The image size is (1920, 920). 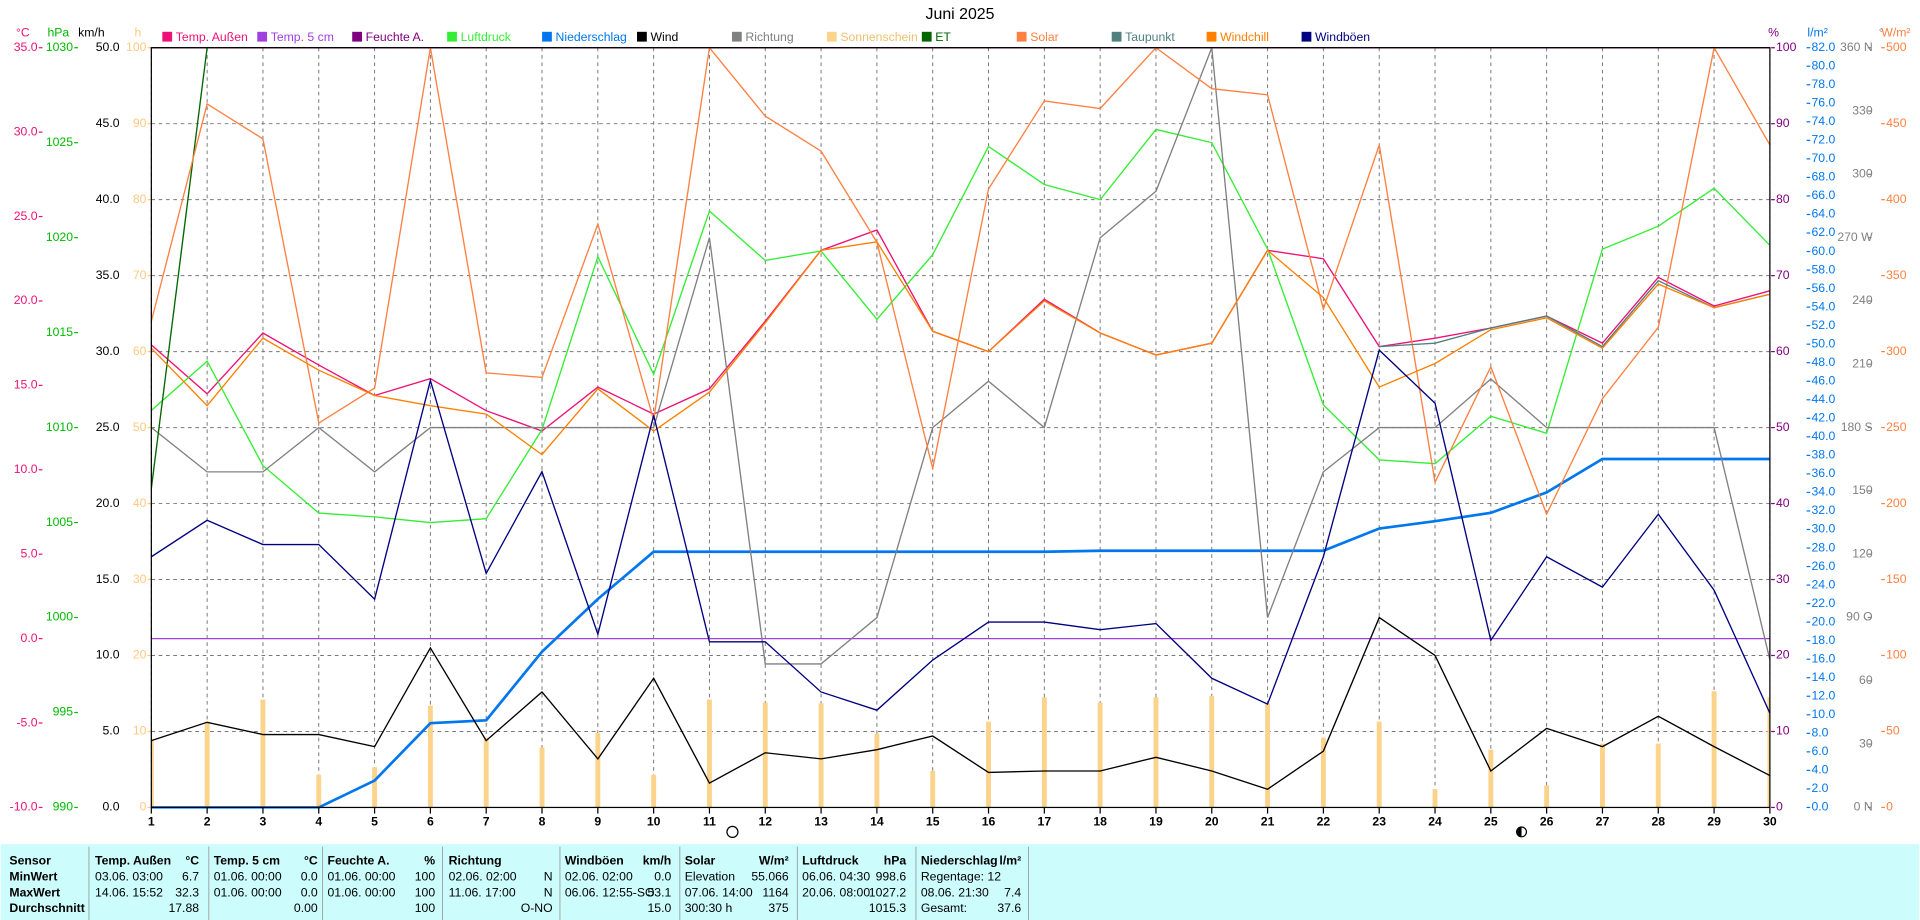 What do you see at coordinates (1819, 751) in the screenshot?
I see `y-tick-label: 6.0` at bounding box center [1819, 751].